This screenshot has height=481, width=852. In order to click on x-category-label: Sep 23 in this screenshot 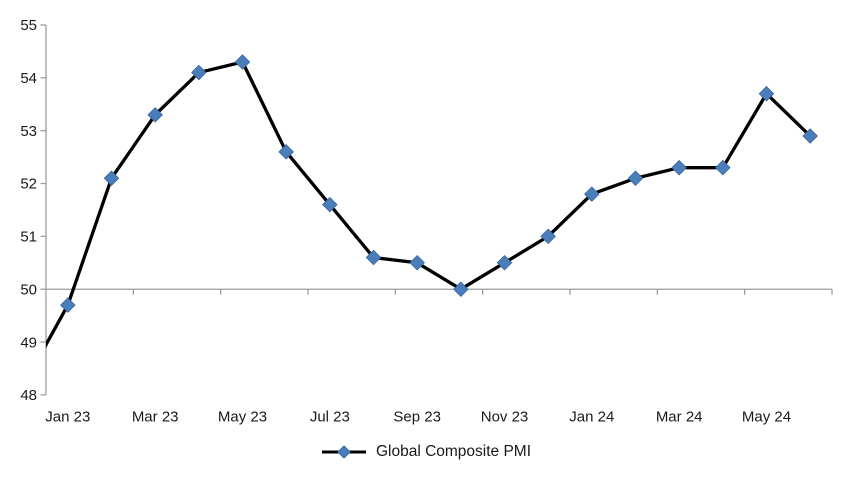, I will do `click(417, 417)`.